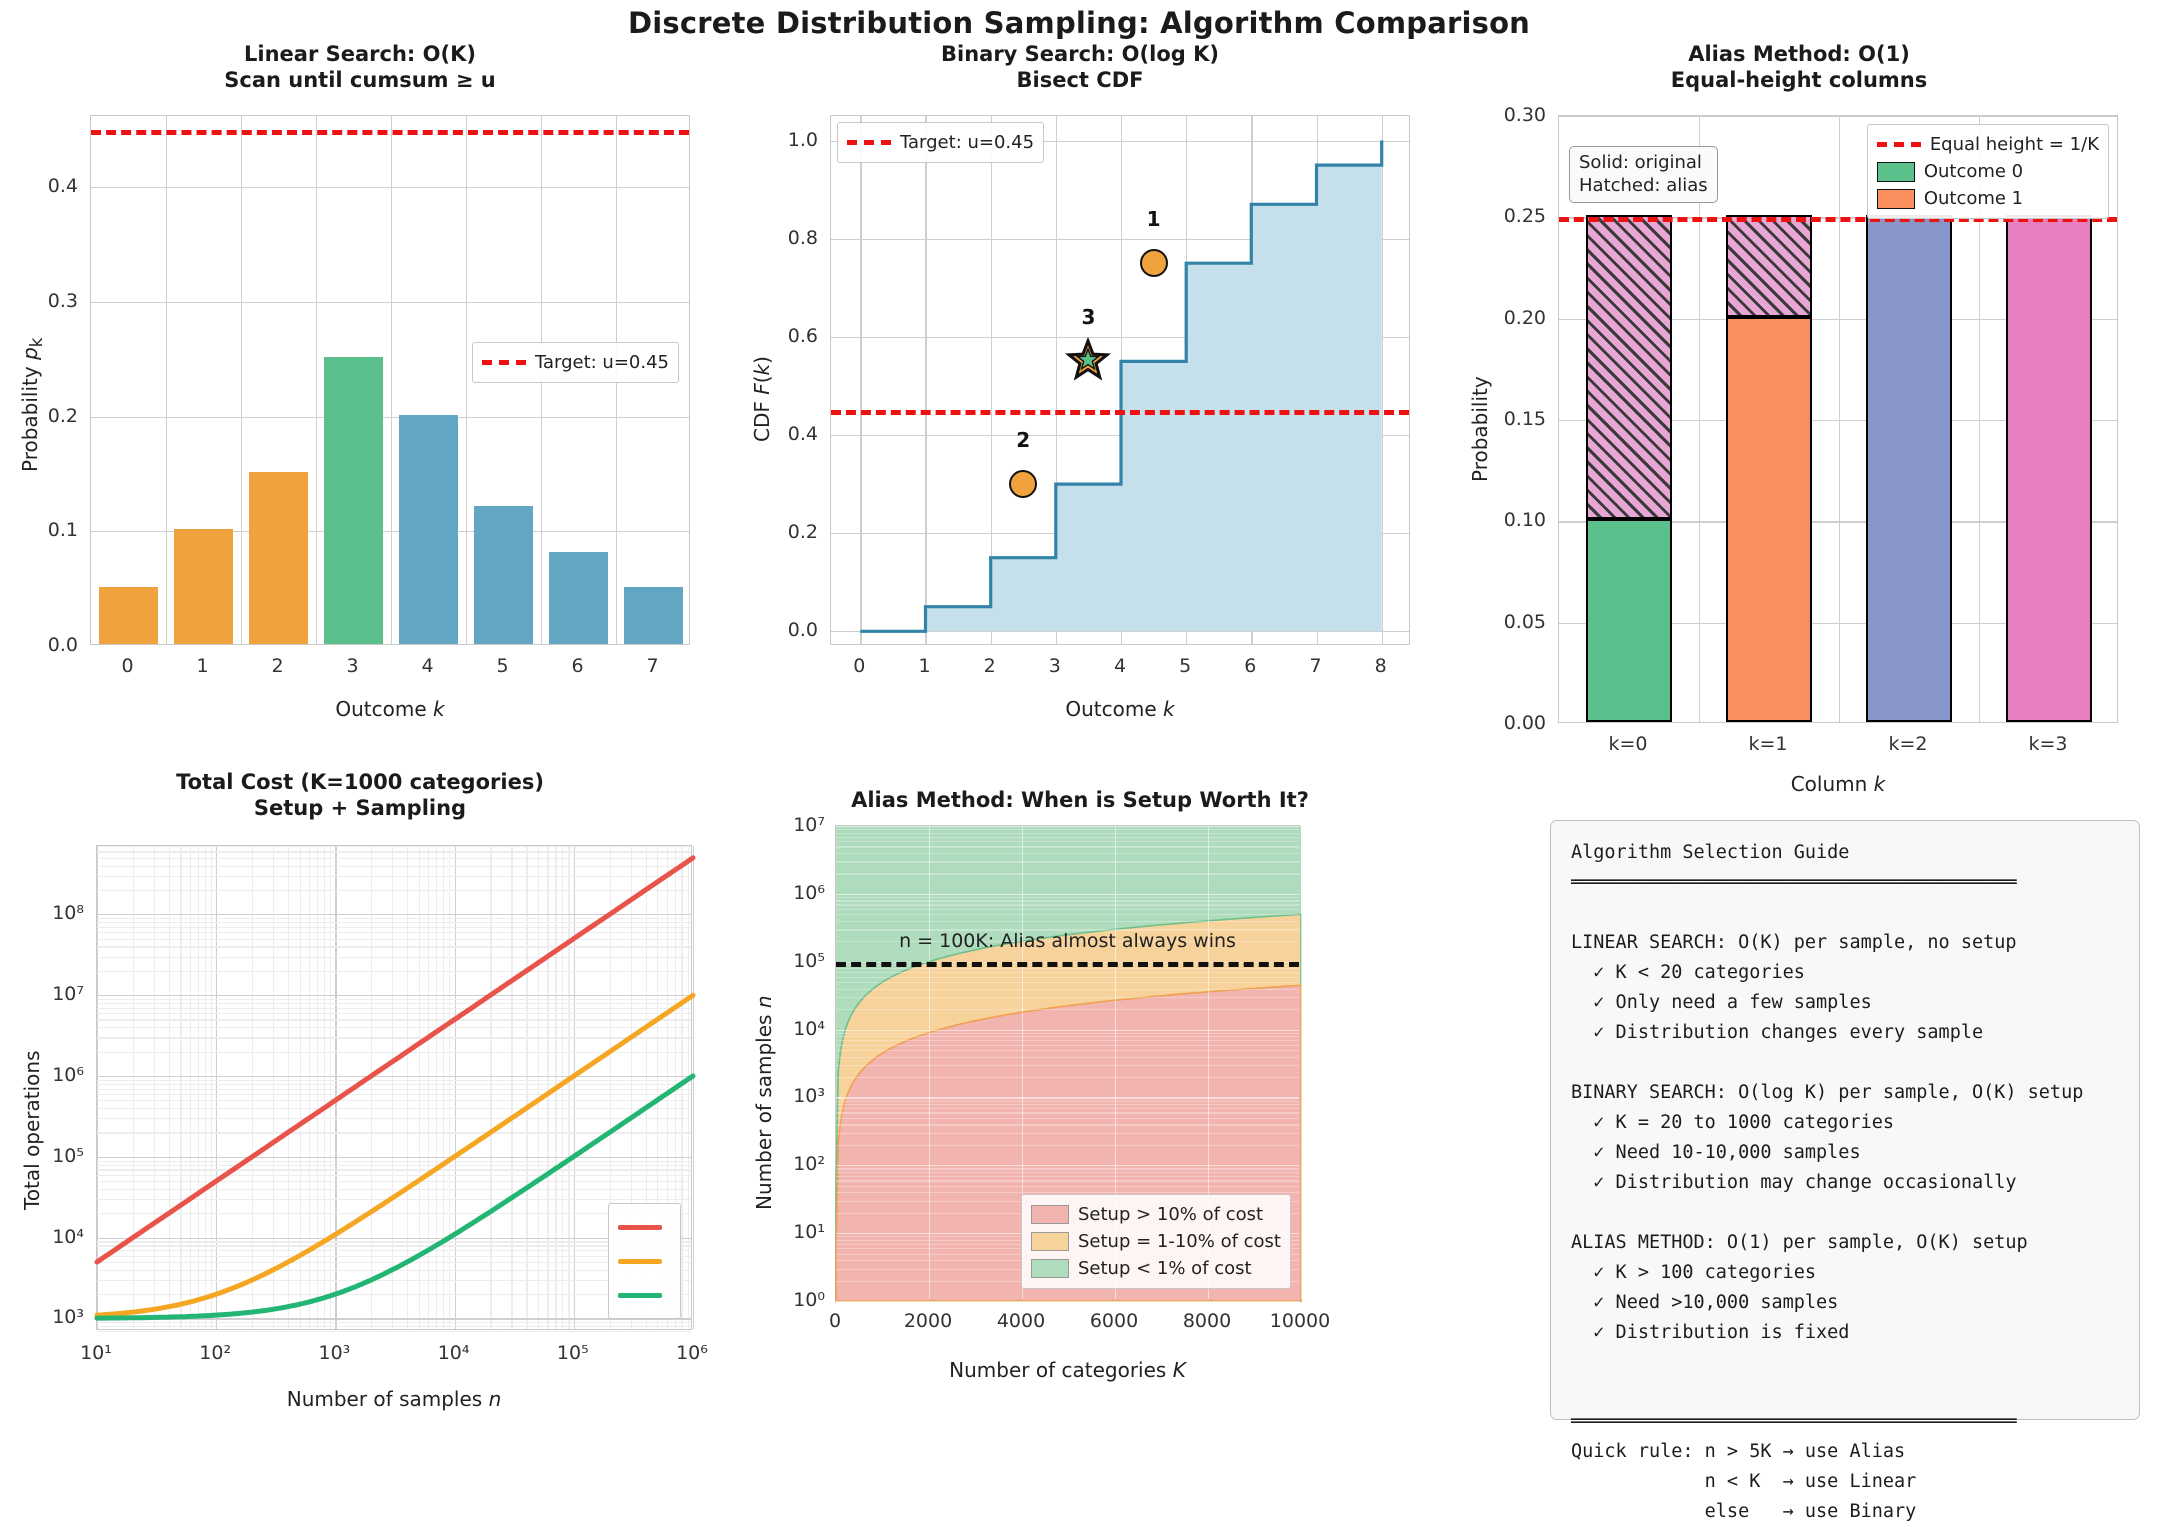  What do you see at coordinates (62, 300) in the screenshot?
I see `y-tick-label: 0.3` at bounding box center [62, 300].